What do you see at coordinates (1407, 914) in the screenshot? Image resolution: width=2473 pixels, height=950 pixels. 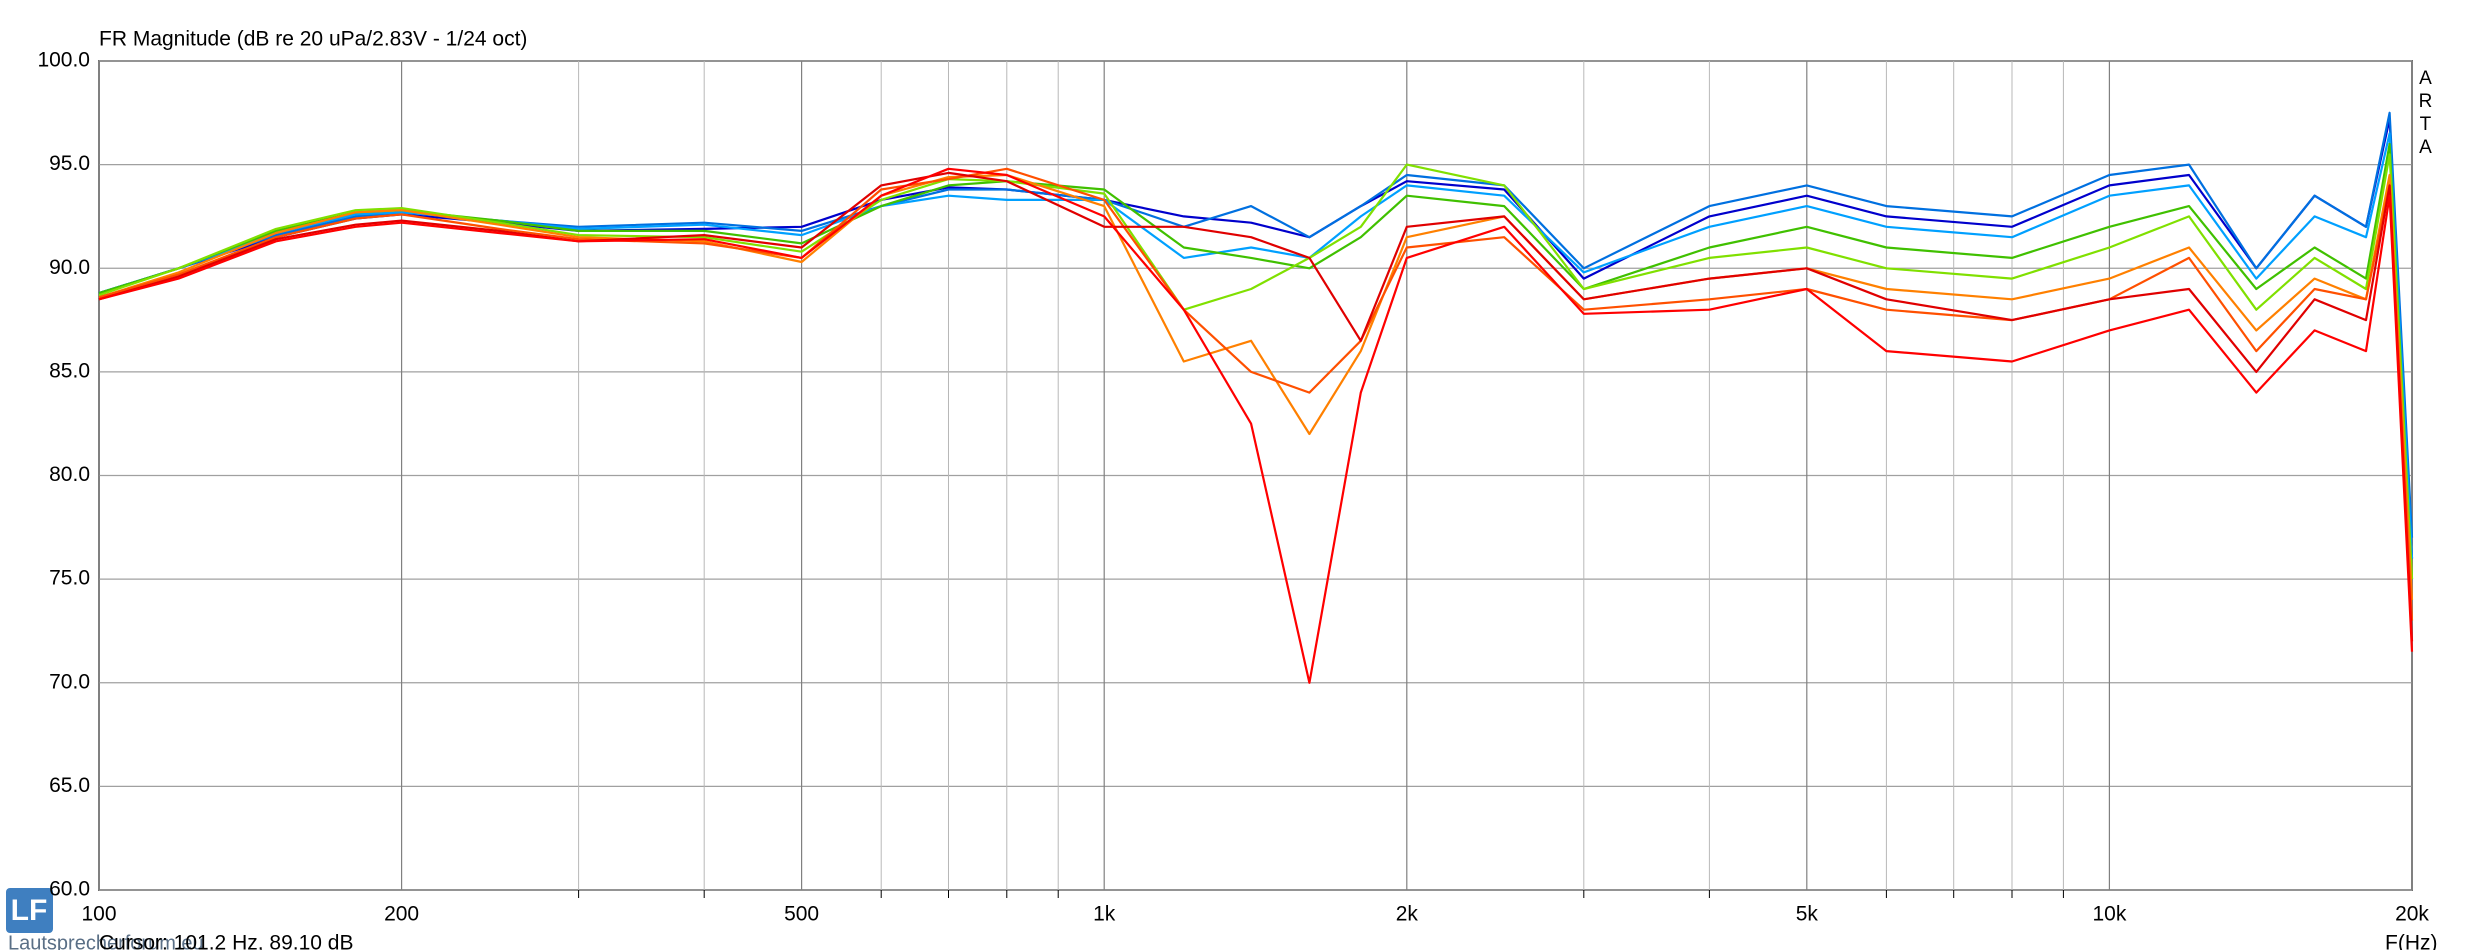 I see `x-tick-label: 2k` at bounding box center [1407, 914].